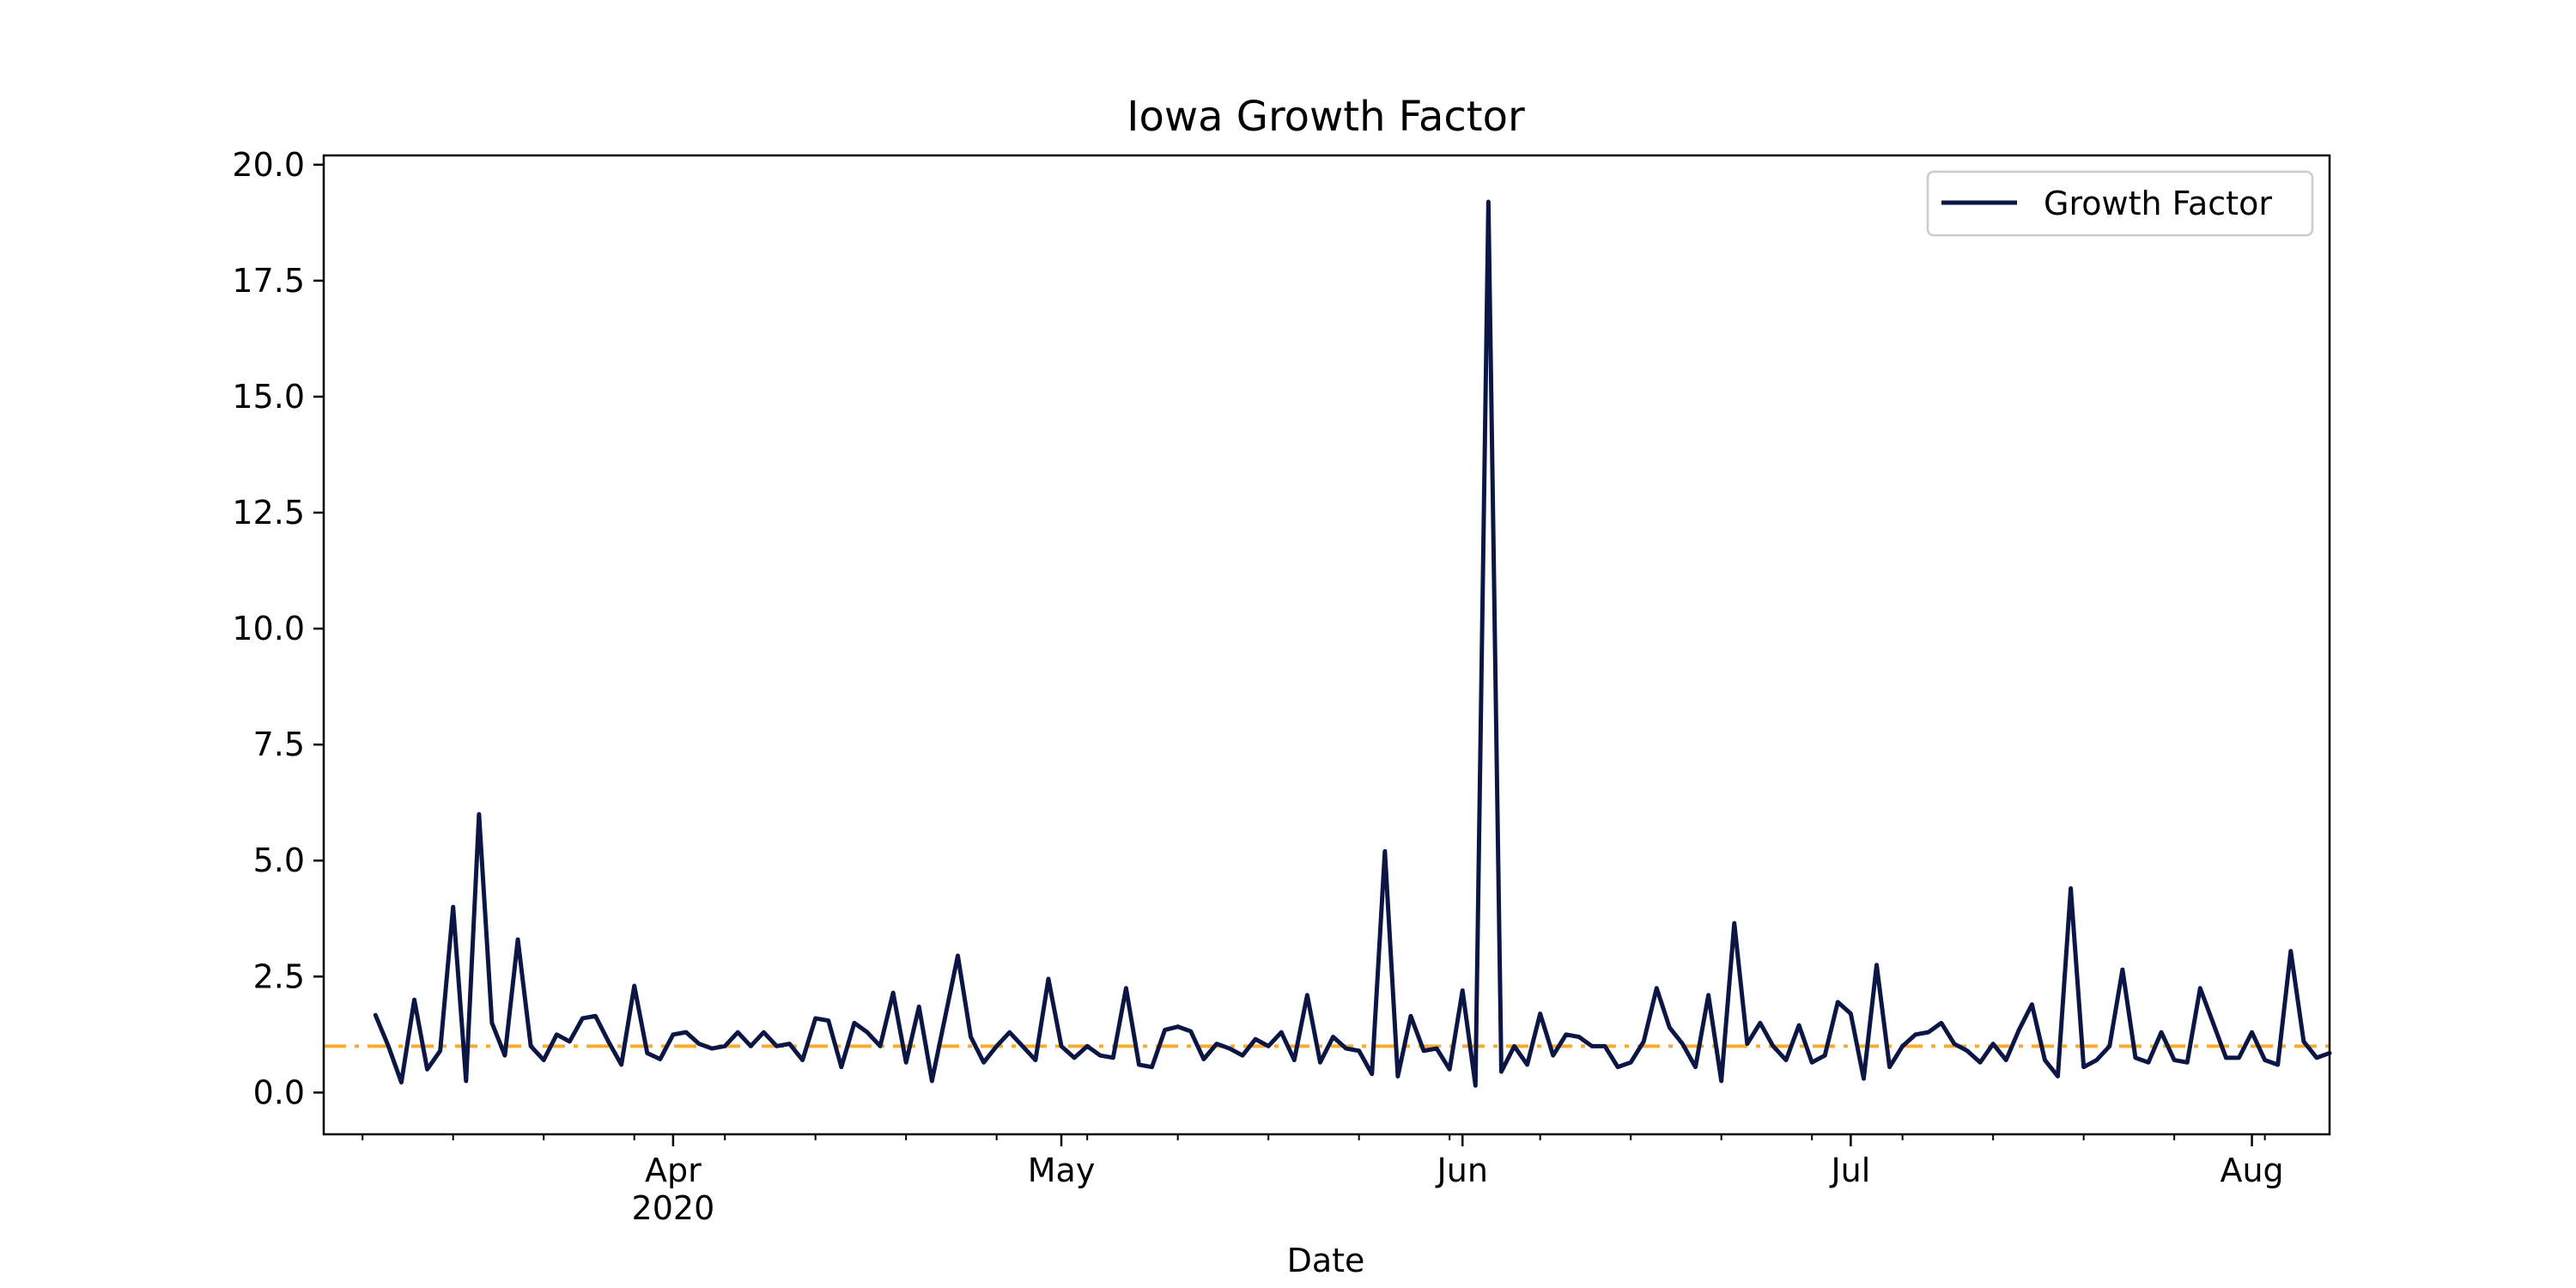 This screenshot has width=2576, height=1288. I want to click on legend-box, so click(2120, 203).